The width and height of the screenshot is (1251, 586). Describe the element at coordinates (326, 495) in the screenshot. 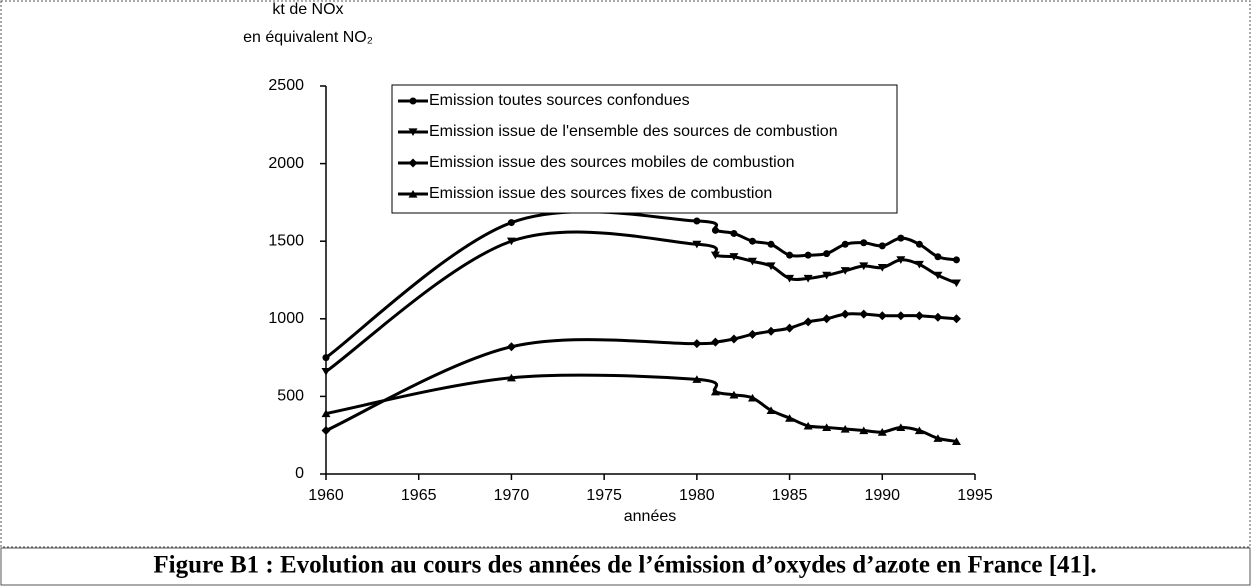

I see `x-tick-label: 1960` at that location.